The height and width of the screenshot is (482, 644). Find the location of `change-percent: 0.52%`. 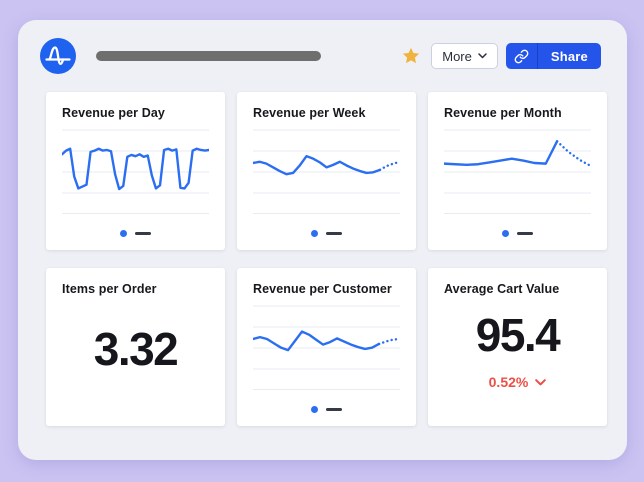

change-percent: 0.52% is located at coordinates (508, 382).